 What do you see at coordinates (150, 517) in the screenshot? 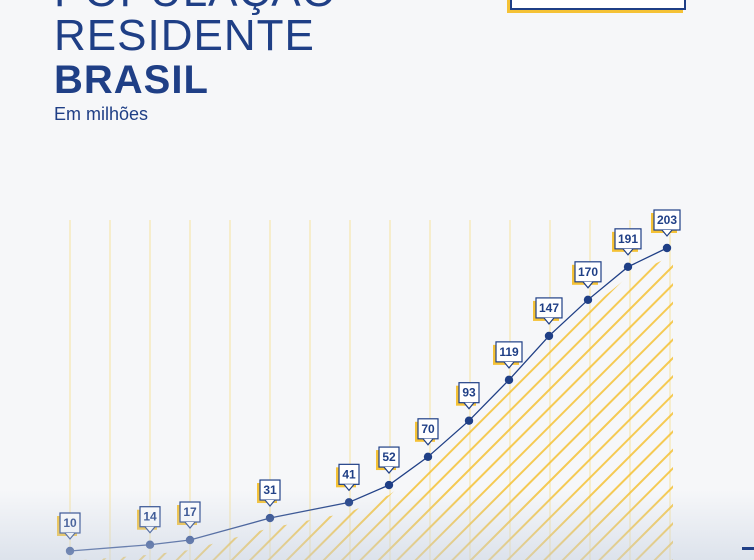
I see `data-label: 14` at bounding box center [150, 517].